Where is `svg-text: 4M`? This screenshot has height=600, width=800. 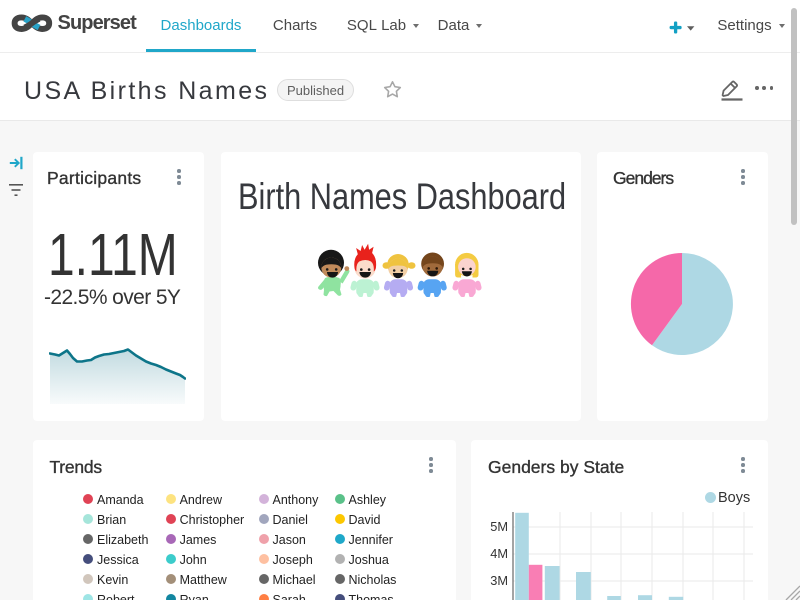
svg-text: 4M is located at coordinates (499, 553).